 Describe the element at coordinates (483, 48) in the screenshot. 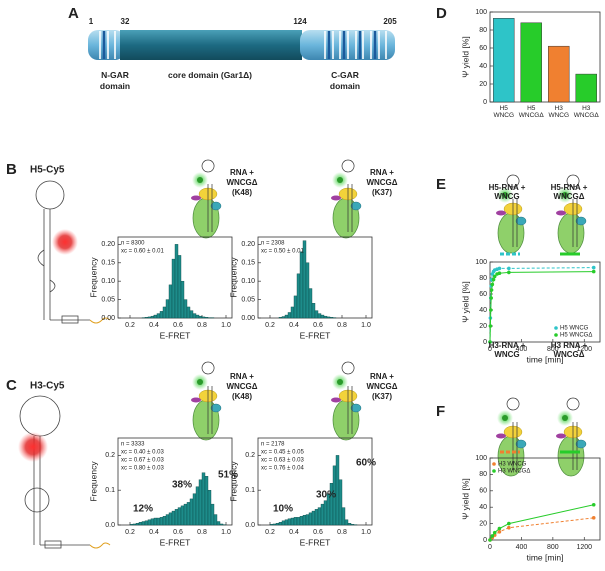

I see `y-tick-label: 60` at that location.